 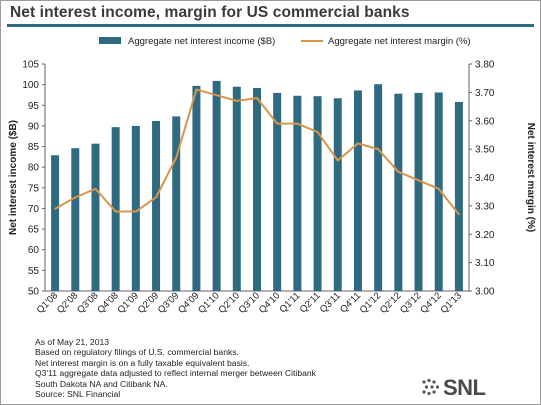 What do you see at coordinates (68, 303) in the screenshot?
I see `x-tick-label: Q2'08` at bounding box center [68, 303].